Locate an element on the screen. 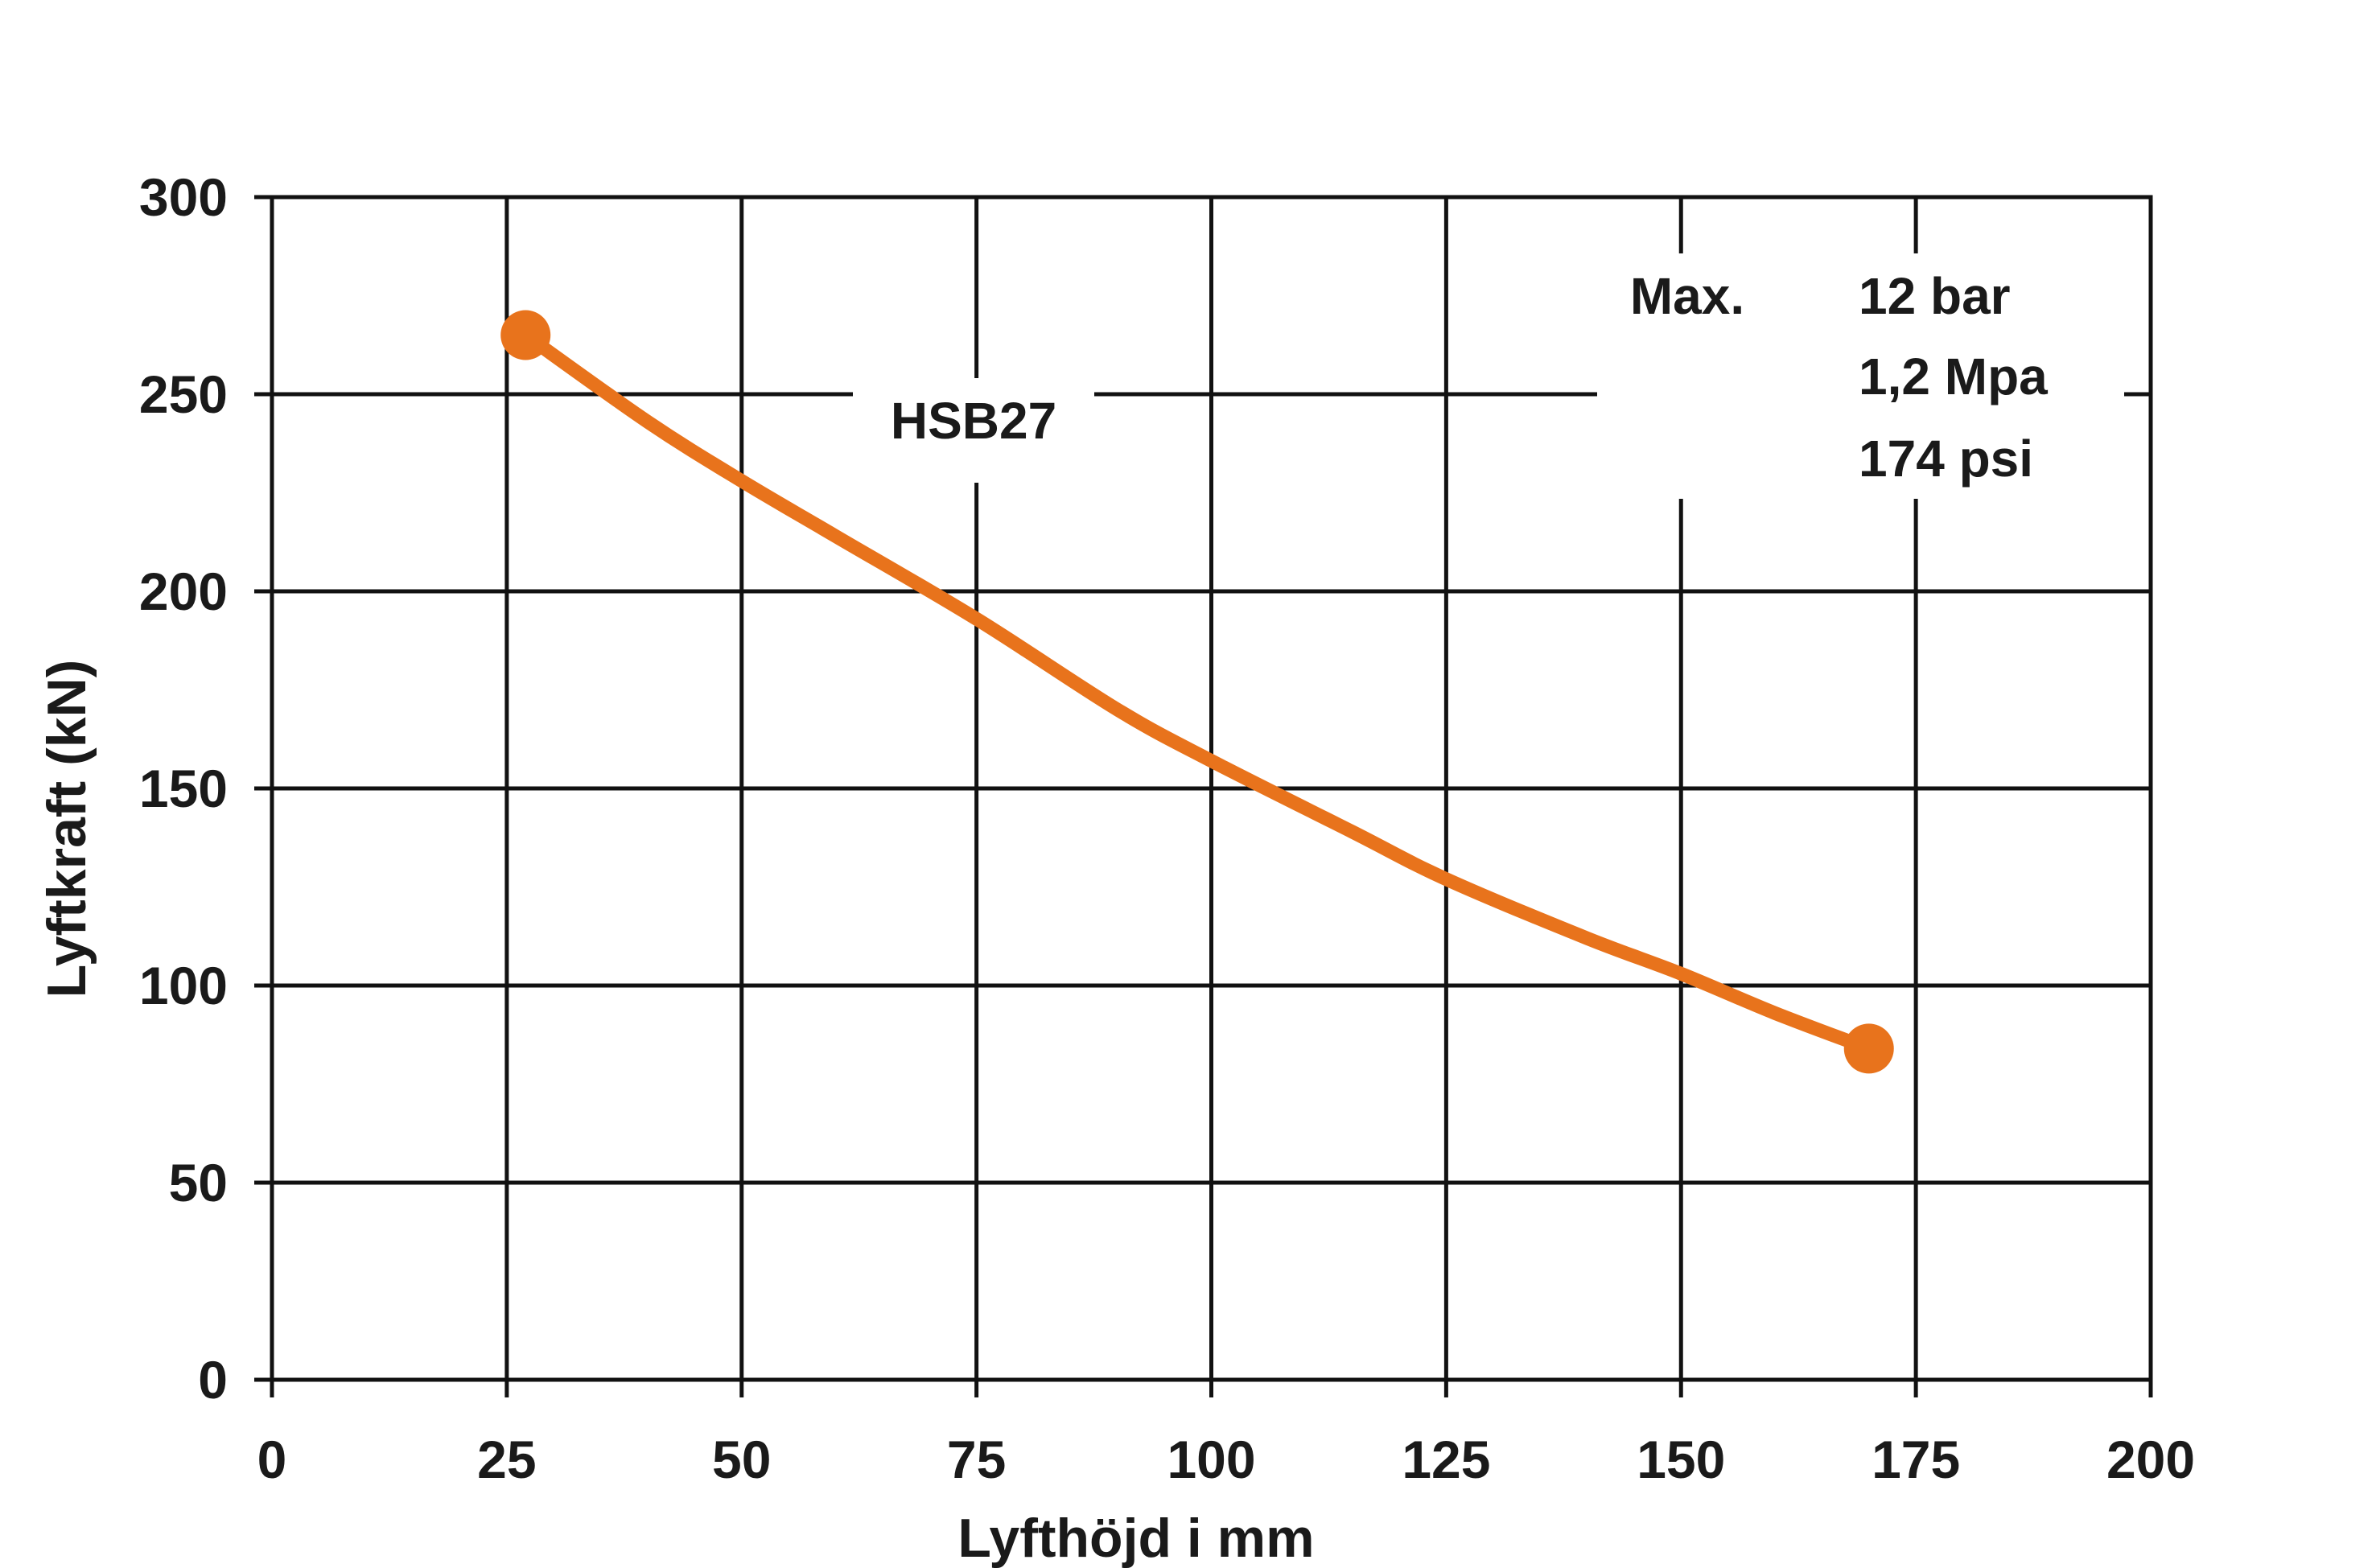  y-tick-label-100: 100 is located at coordinates (183, 985).